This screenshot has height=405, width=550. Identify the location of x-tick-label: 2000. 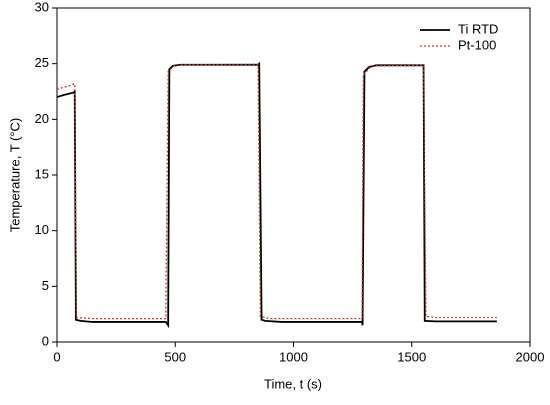
(530, 356).